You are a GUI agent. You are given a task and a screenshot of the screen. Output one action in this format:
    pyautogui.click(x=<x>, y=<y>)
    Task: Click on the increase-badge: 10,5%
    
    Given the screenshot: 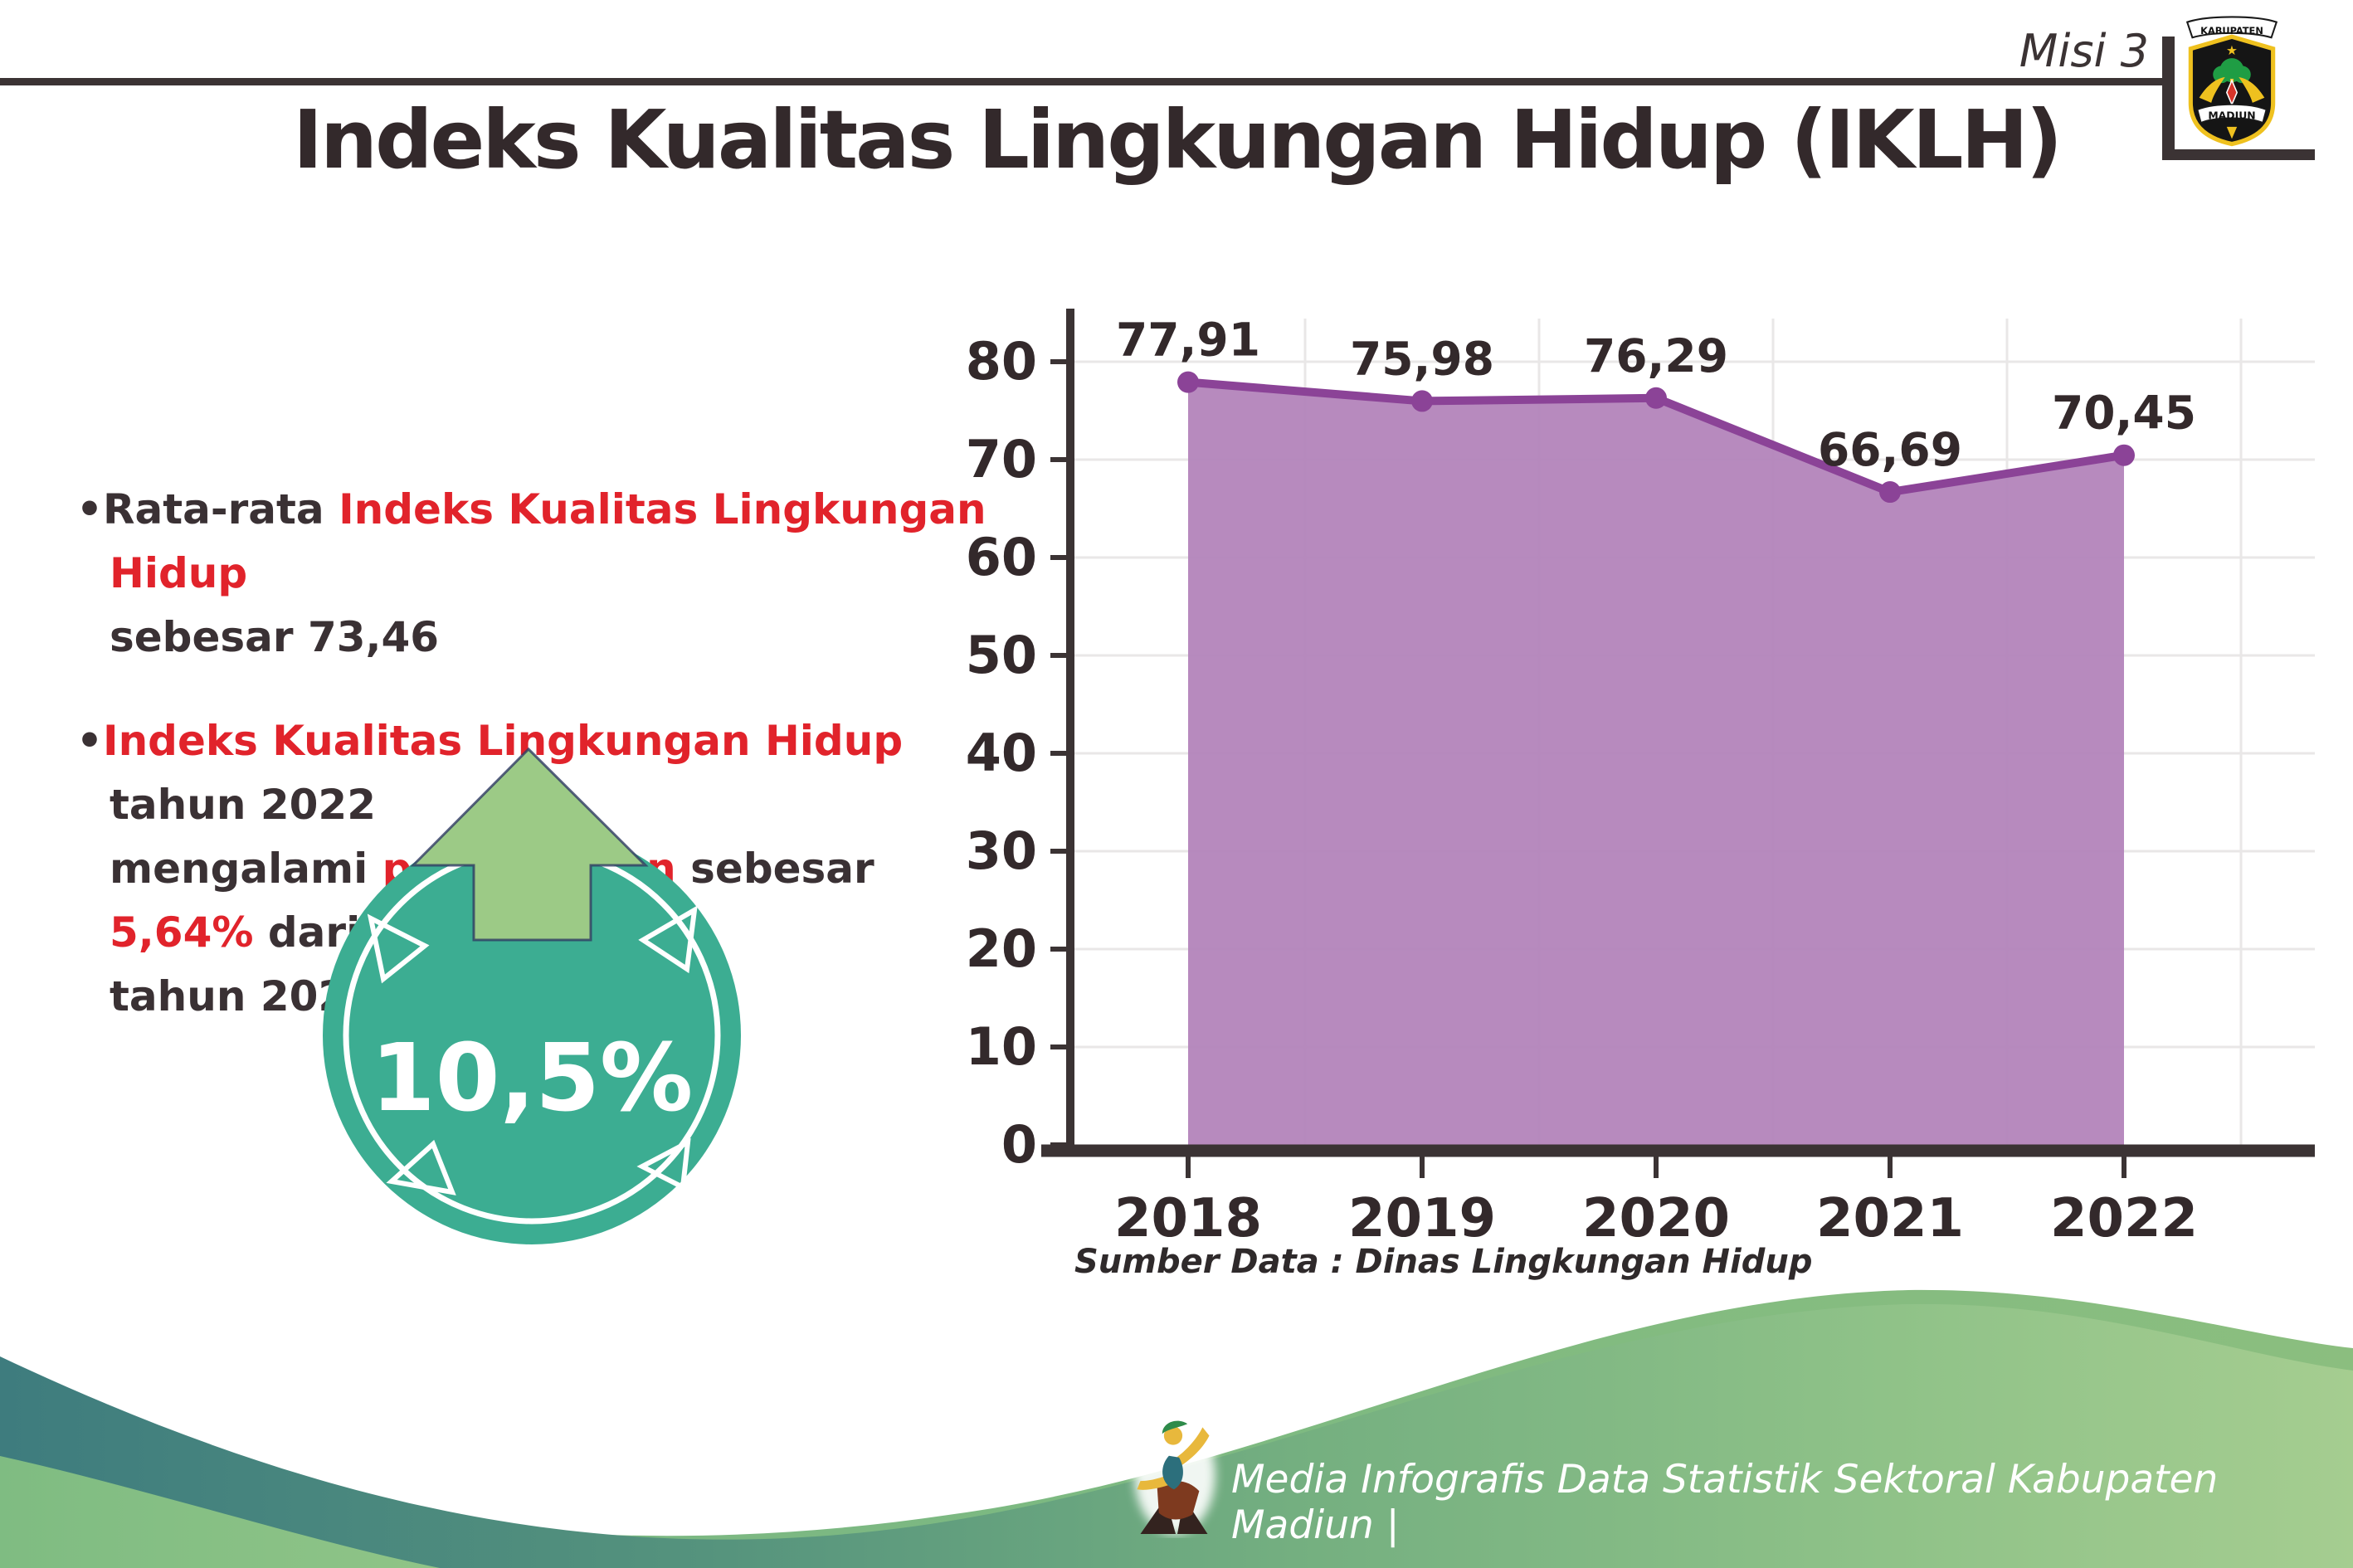 What is the action you would take?
    pyautogui.click(x=532, y=995)
    